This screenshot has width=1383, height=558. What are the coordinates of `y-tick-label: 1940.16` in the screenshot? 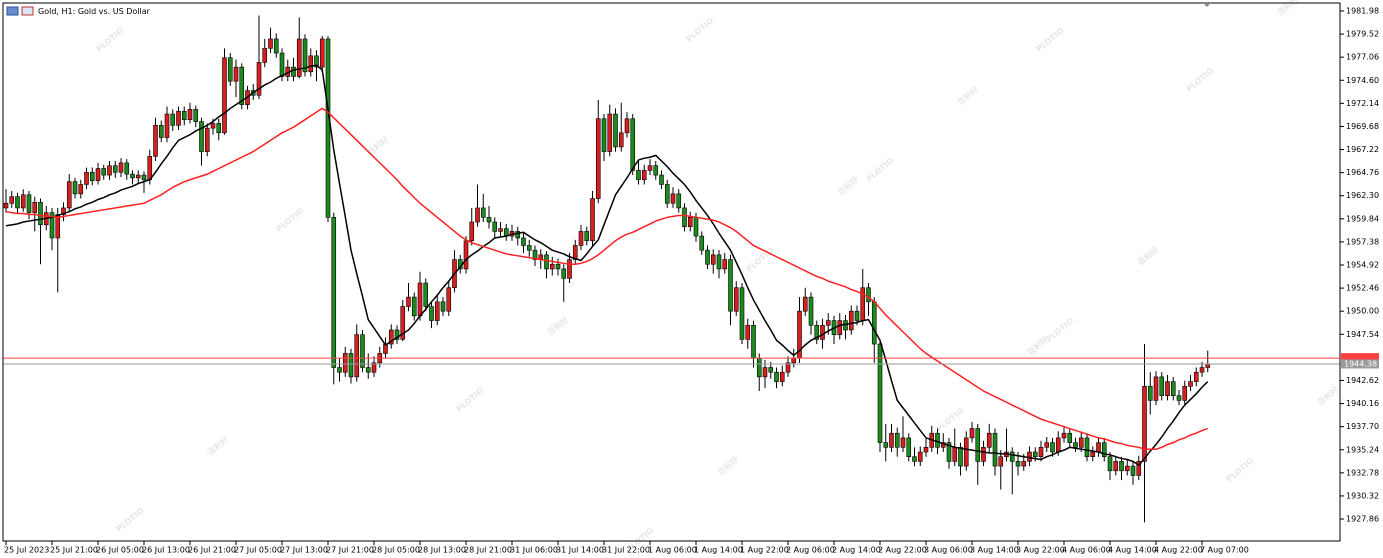 It's located at (1362, 403).